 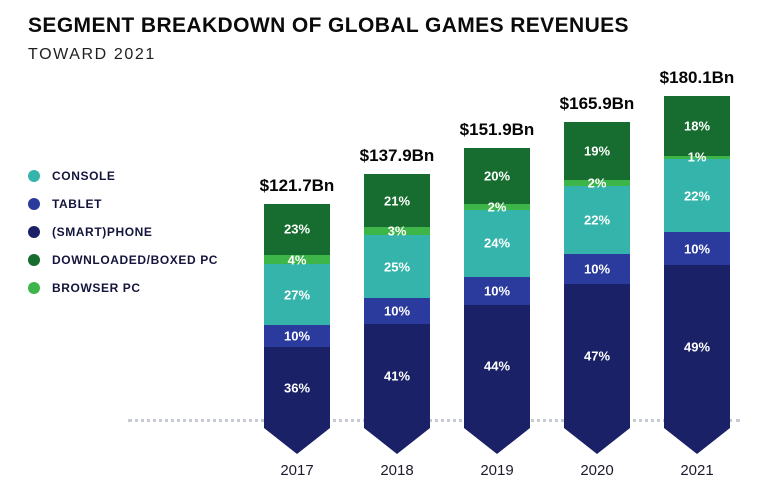 I want to click on bar-2021: 18% 1% 22% 10% 49%, so click(x=697, y=262).